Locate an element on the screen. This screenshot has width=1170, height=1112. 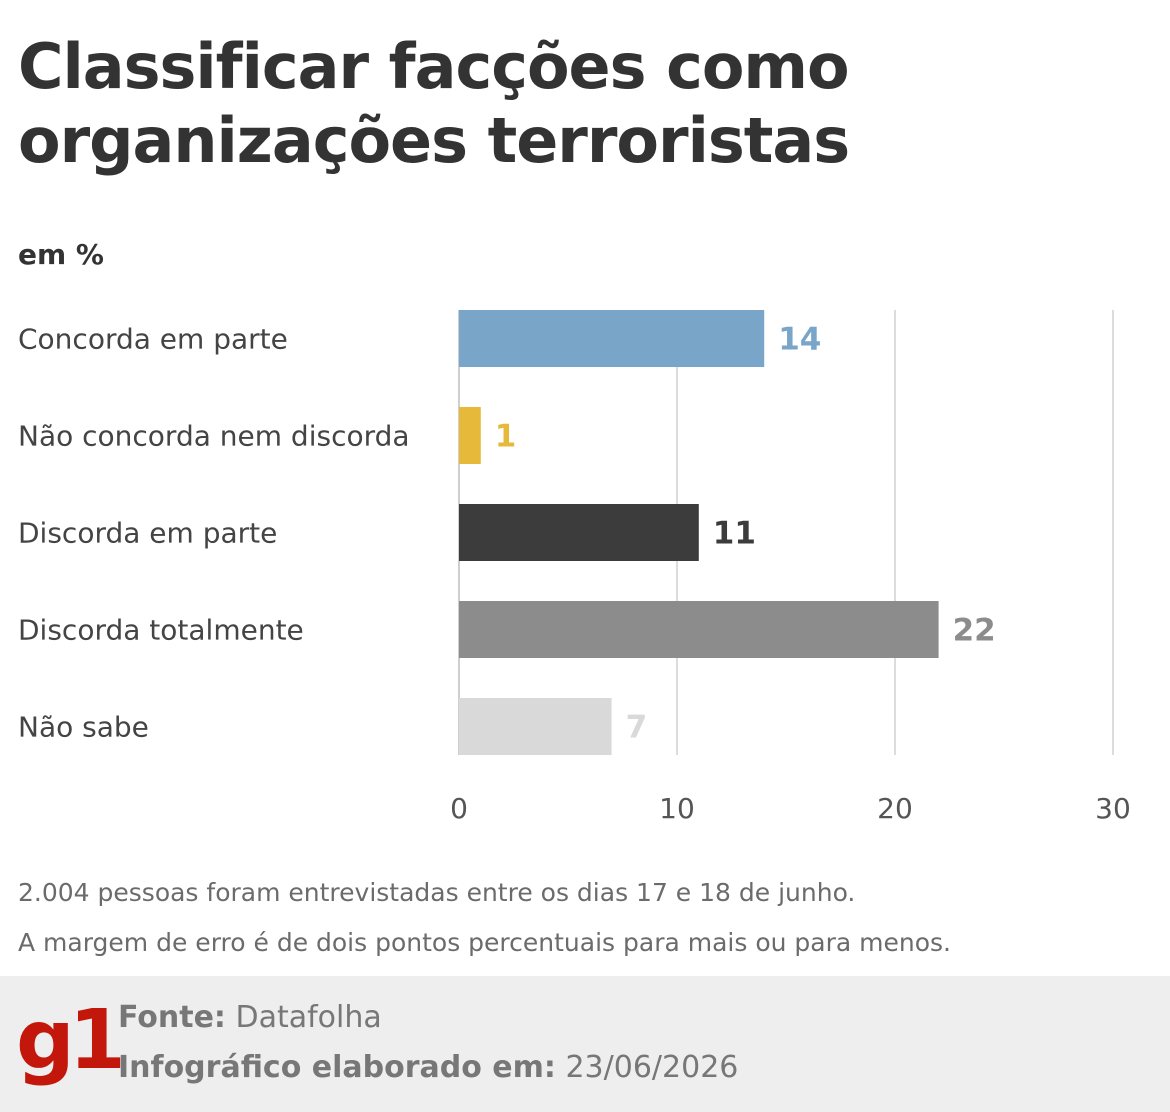
title-line-1: Classificar facções como is located at coordinates (434, 66).